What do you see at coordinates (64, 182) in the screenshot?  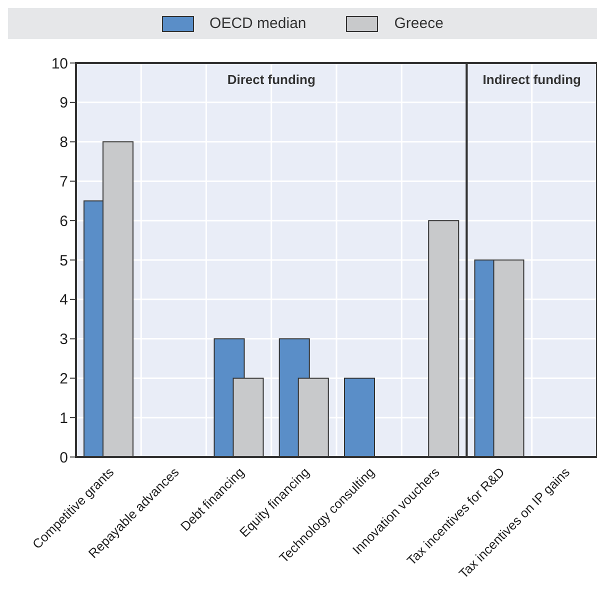 I see `y-tick-label: 7` at bounding box center [64, 182].